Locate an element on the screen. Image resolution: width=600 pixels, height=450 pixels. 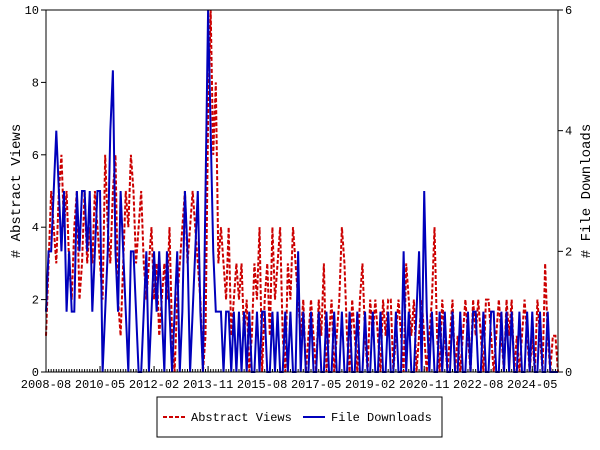
x-tick-label: 2015-08 is located at coordinates (262, 385).